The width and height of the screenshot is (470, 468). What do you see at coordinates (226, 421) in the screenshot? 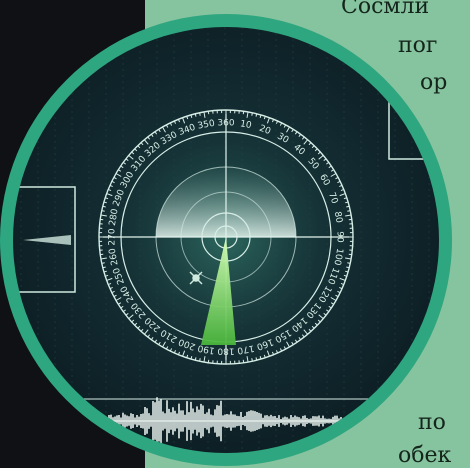
I see `audio-waveform-icon` at bounding box center [226, 421].